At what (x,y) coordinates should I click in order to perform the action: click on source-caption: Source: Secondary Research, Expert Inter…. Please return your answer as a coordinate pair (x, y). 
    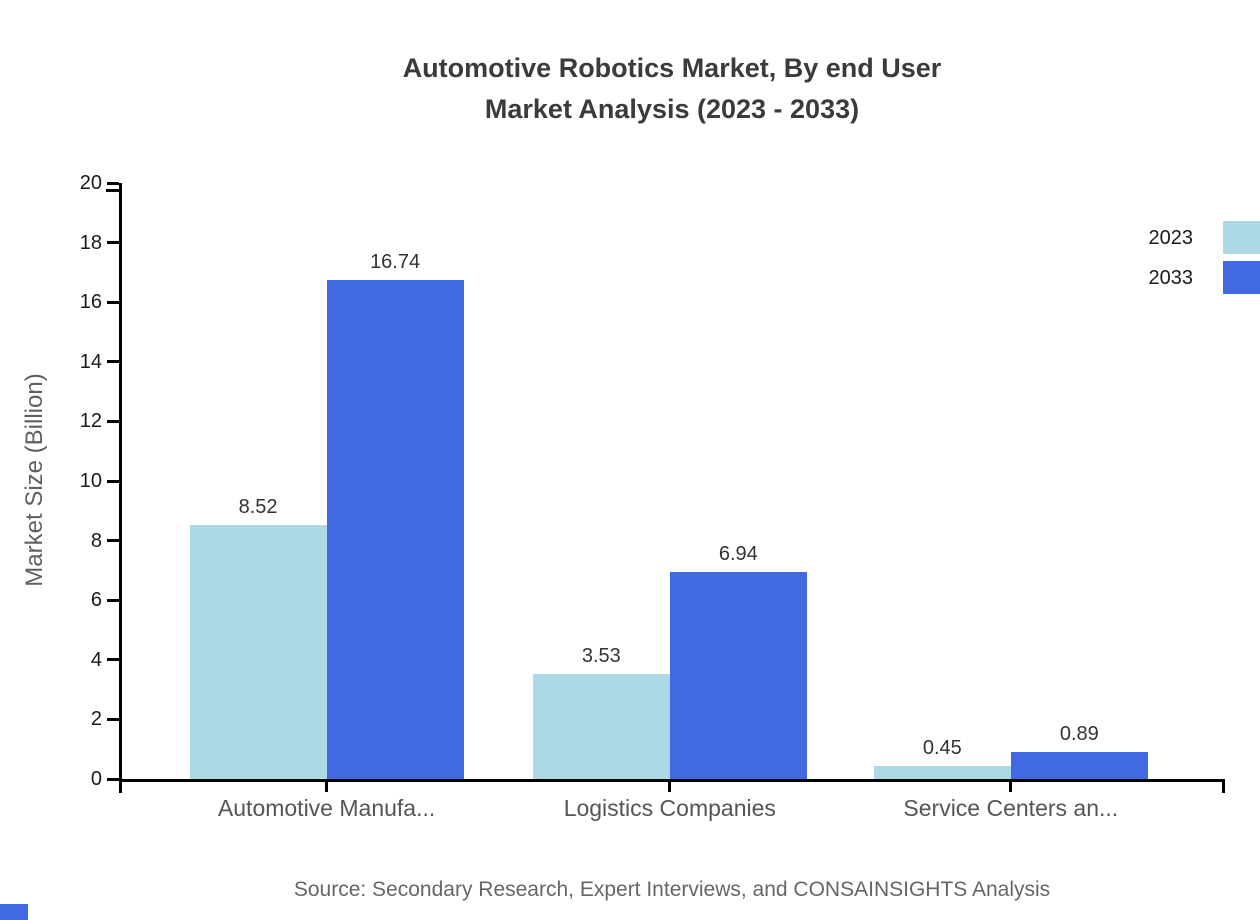
    Looking at the image, I should click on (672, 889).